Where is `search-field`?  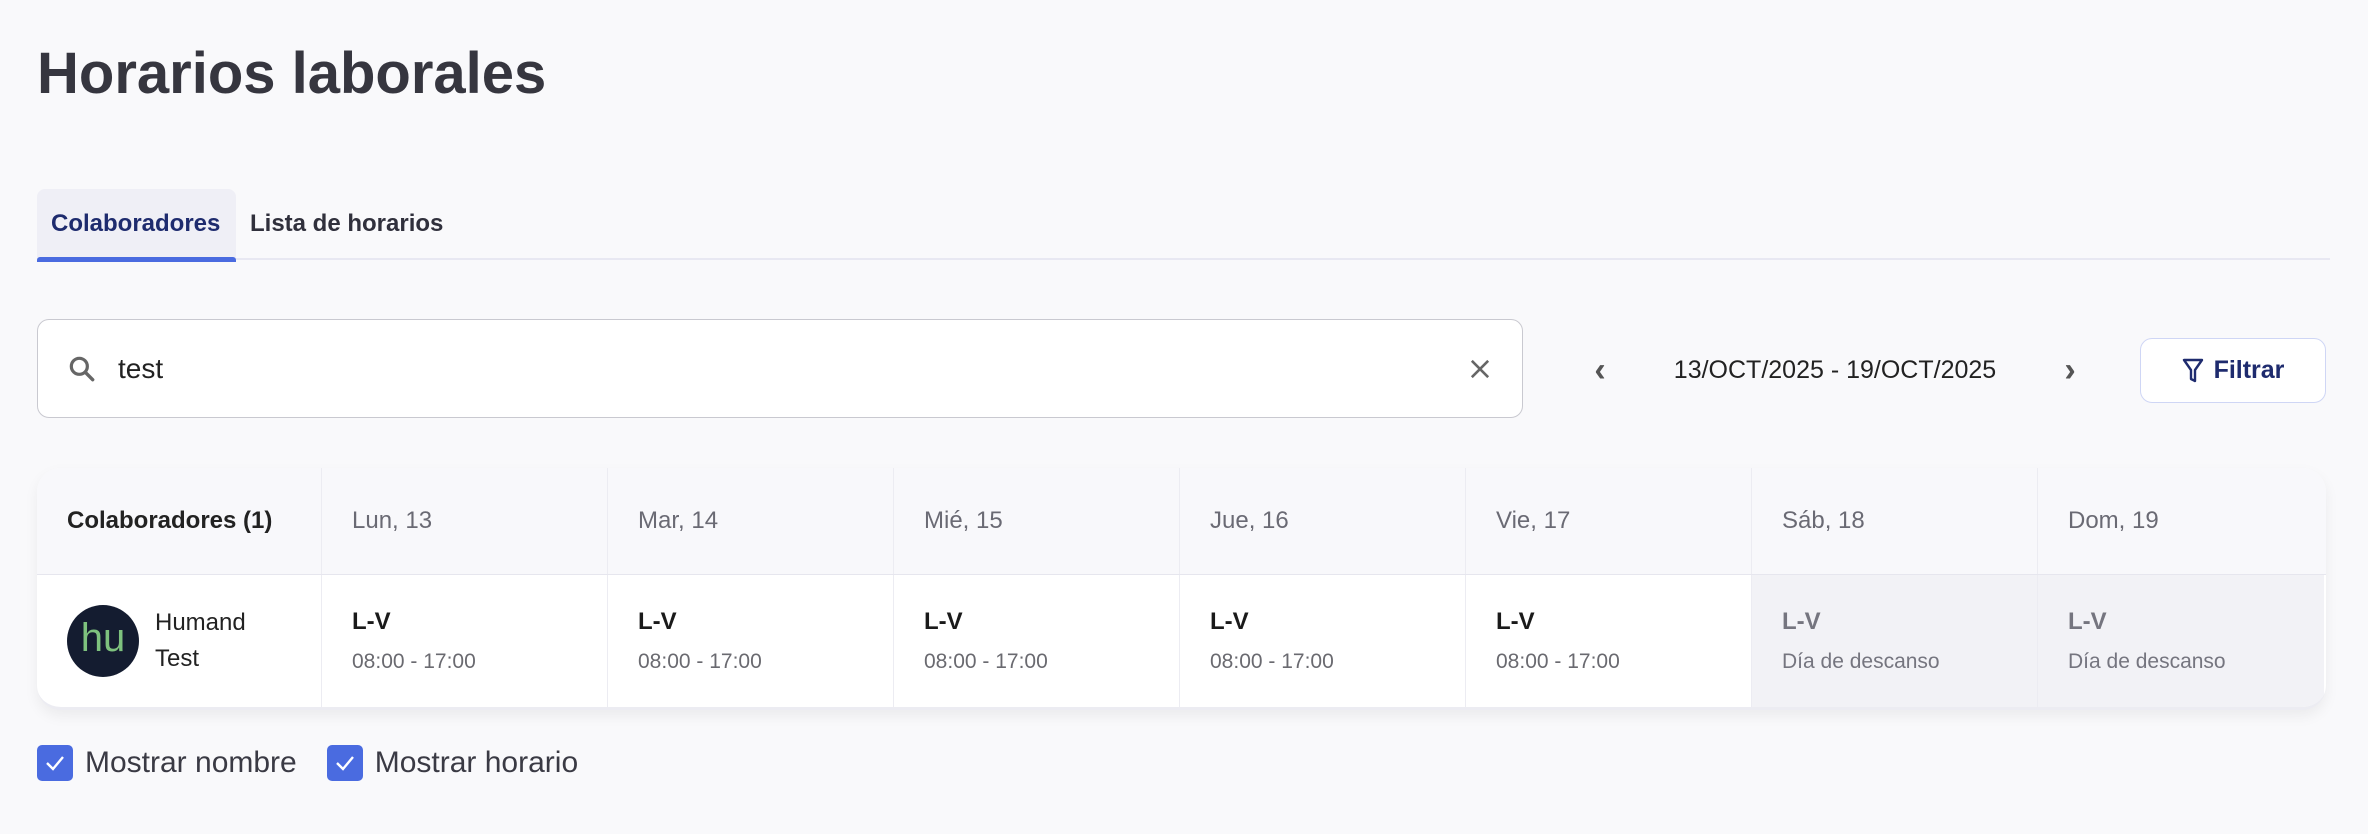
search-field is located at coordinates (780, 368).